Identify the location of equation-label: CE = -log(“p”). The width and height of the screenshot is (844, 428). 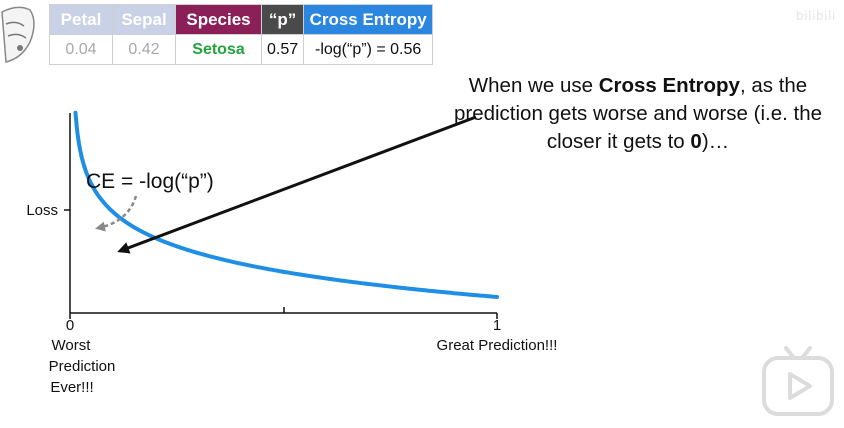
(150, 181).